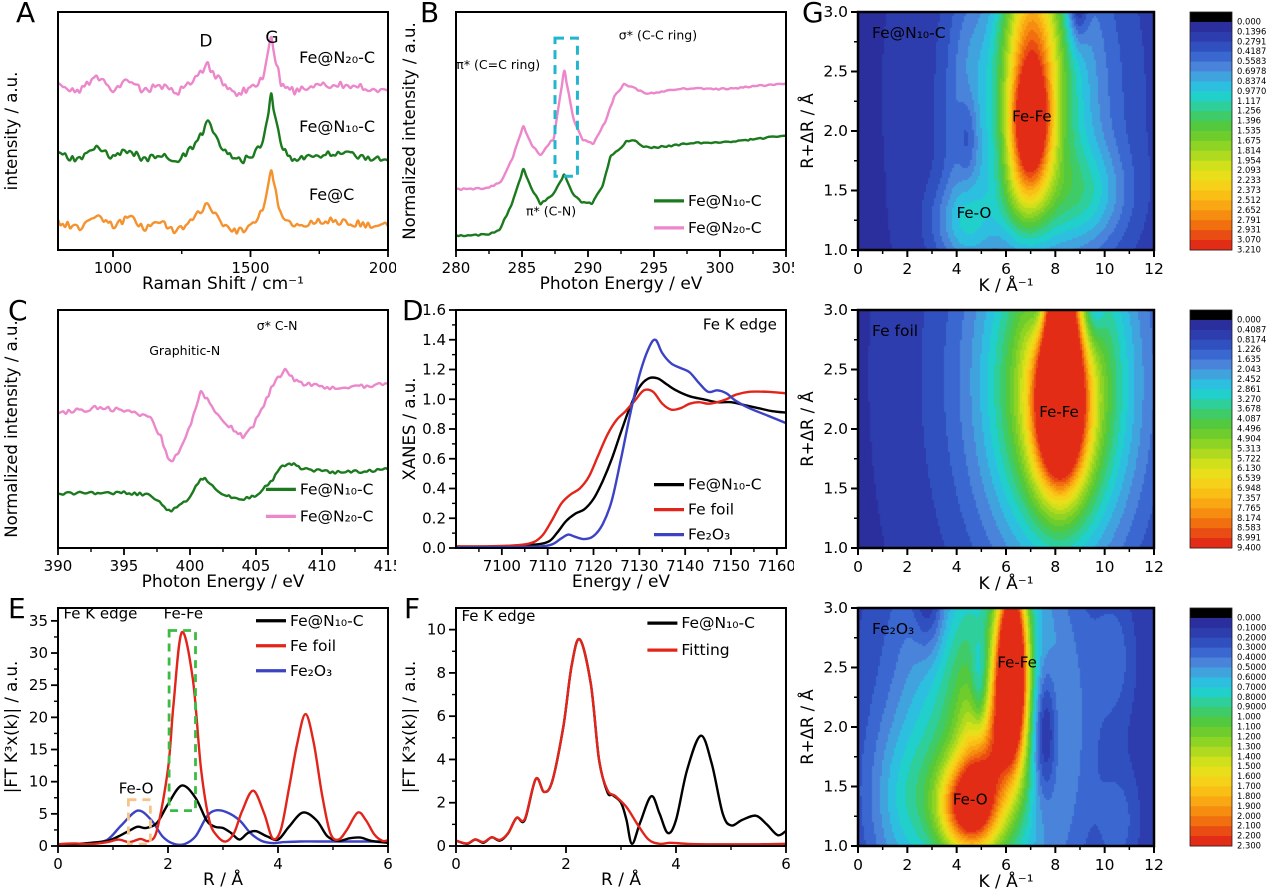  I want to click on colorbar-label: 0.4000, so click(1251, 657).